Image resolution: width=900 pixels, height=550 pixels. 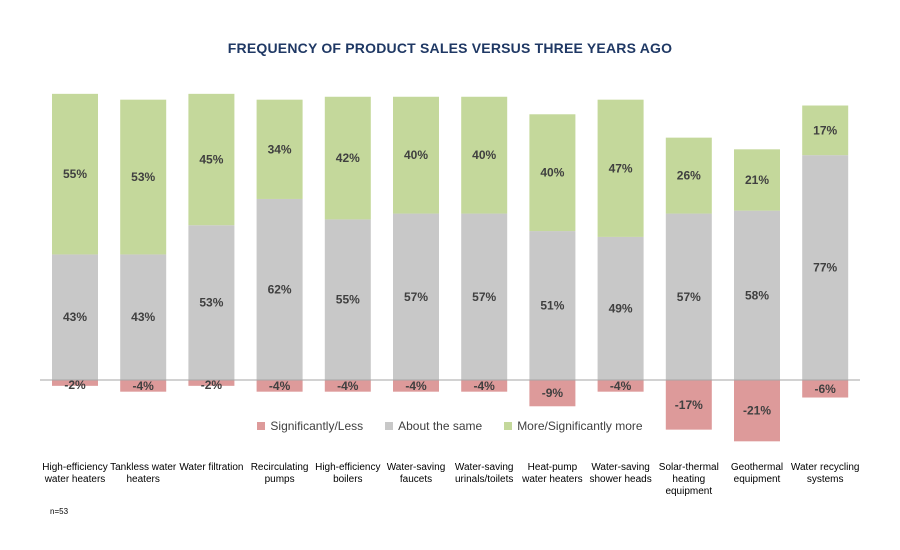 I want to click on label-more: 47%, so click(x=621, y=168).